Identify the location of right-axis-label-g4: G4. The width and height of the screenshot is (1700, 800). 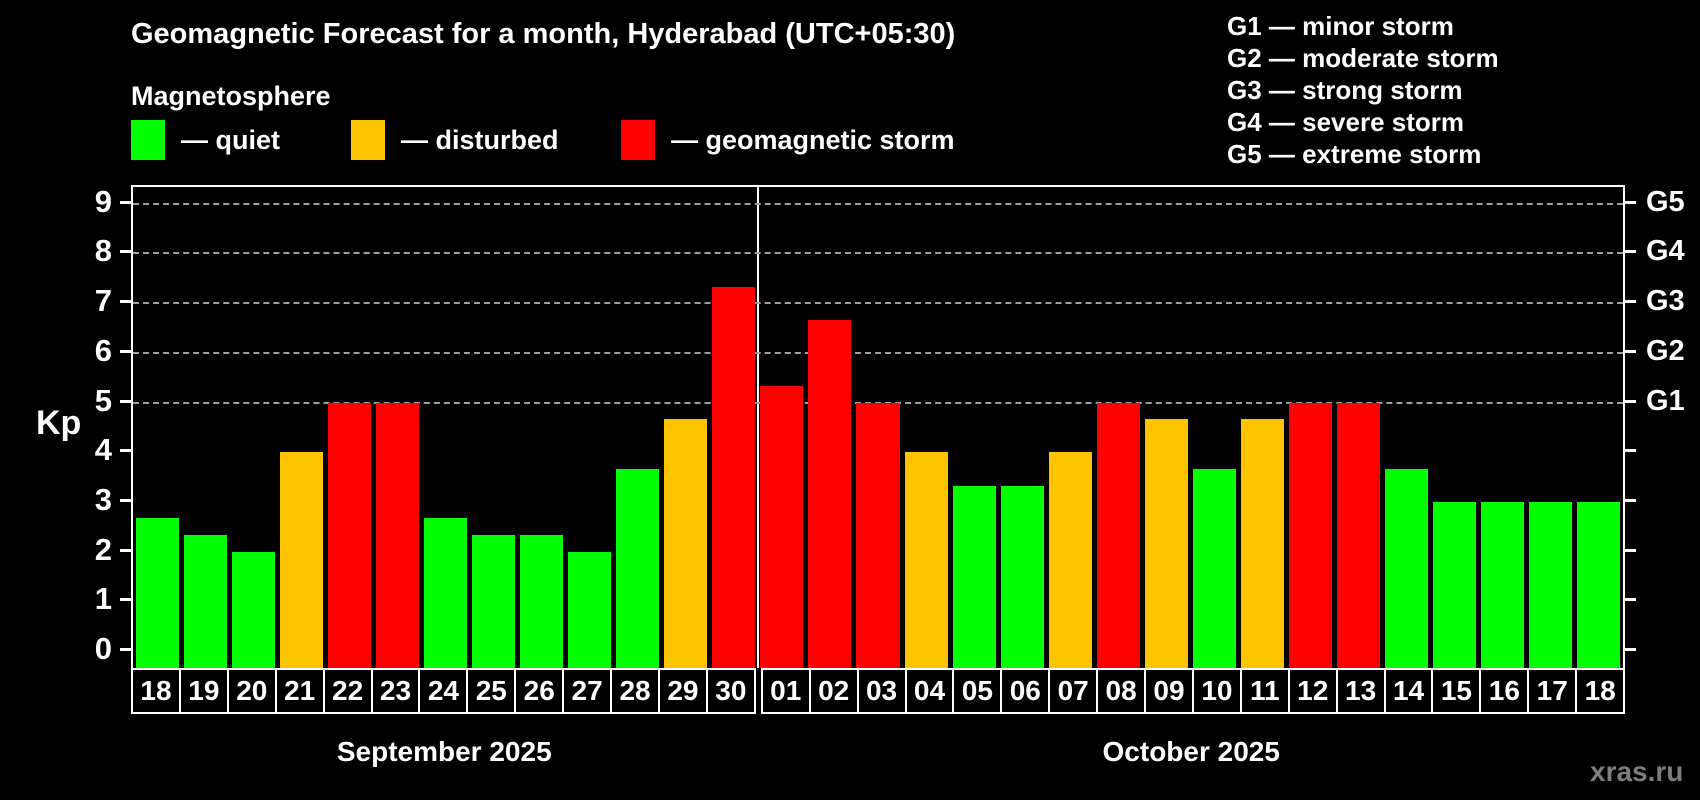
(1665, 251).